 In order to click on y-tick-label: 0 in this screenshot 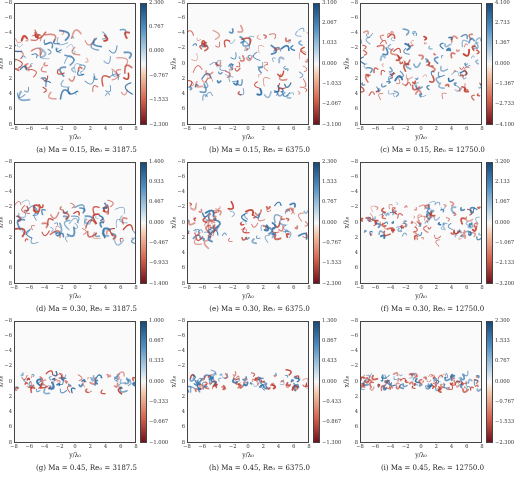, I will do `click(356, 381)`.